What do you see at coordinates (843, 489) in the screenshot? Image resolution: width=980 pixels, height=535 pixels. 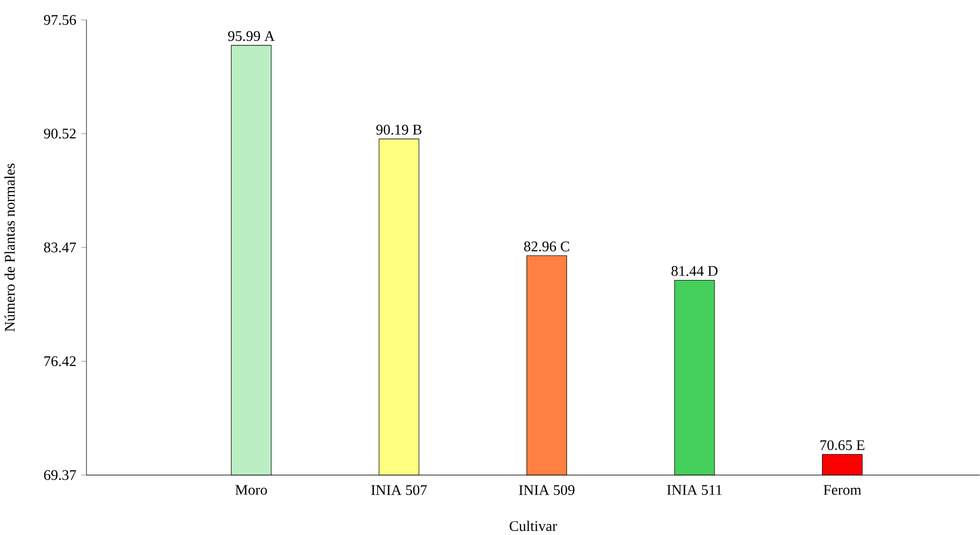 I see `x-tick-label: Ferom` at bounding box center [843, 489].